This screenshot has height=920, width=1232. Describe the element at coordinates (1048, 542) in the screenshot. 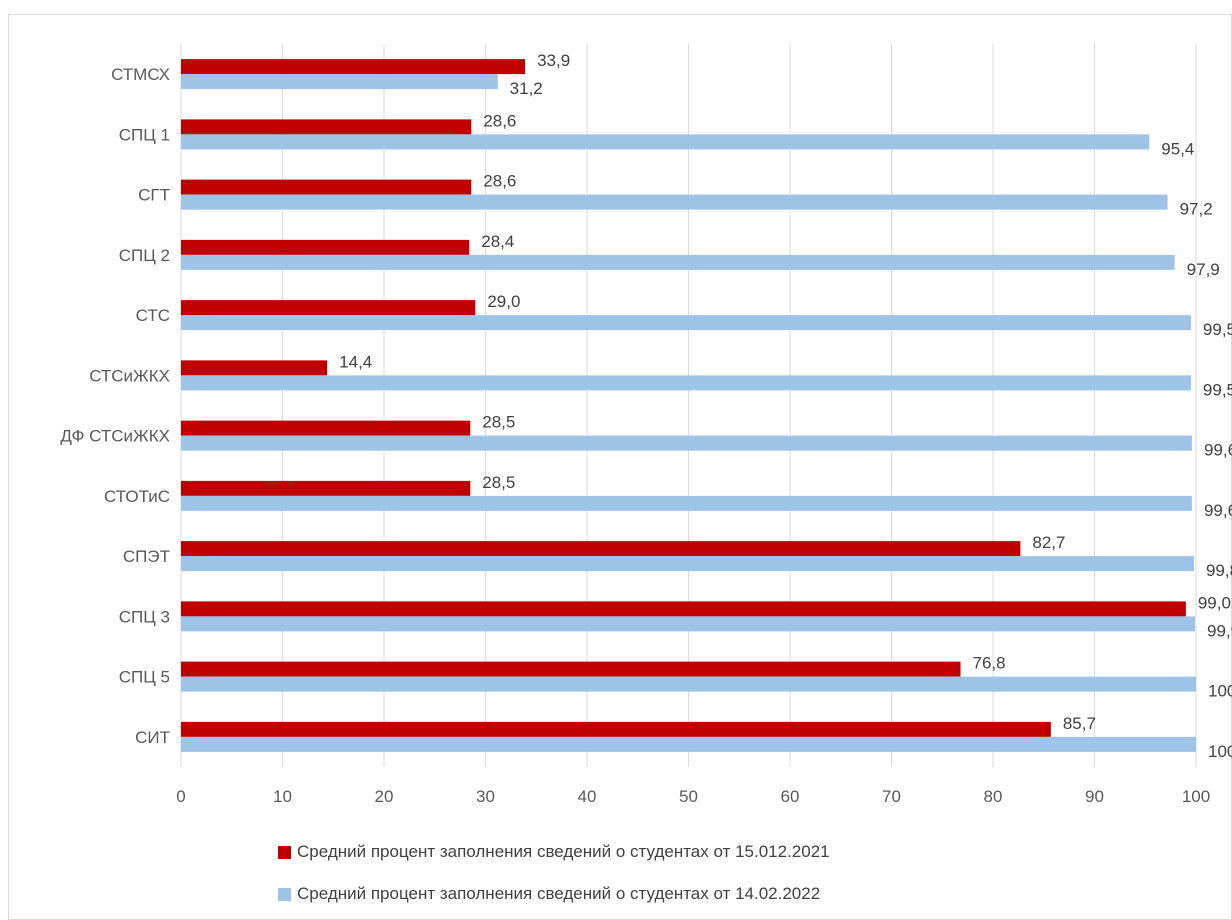

I see `data-label-series-1: 82,7` at that location.